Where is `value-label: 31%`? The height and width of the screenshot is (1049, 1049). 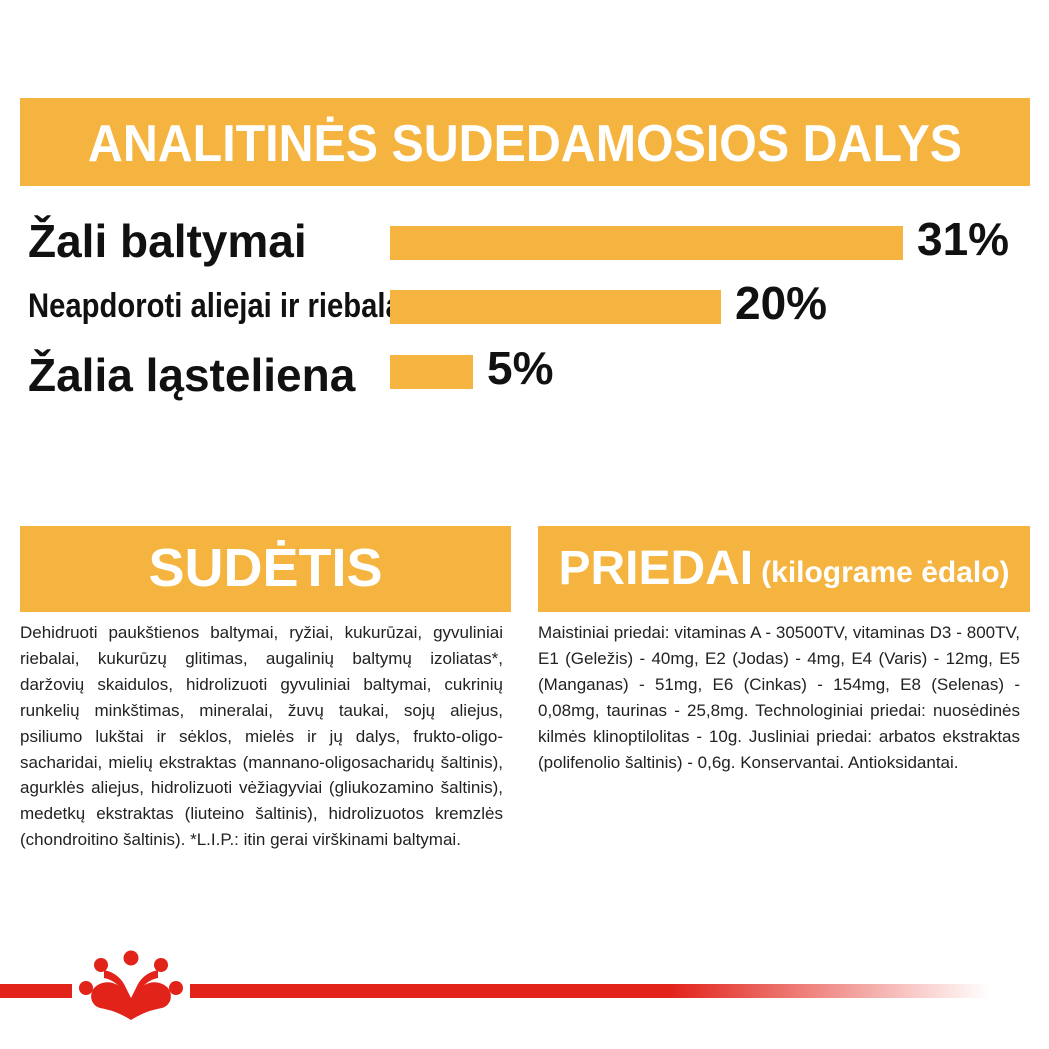 value-label: 31% is located at coordinates (963, 239).